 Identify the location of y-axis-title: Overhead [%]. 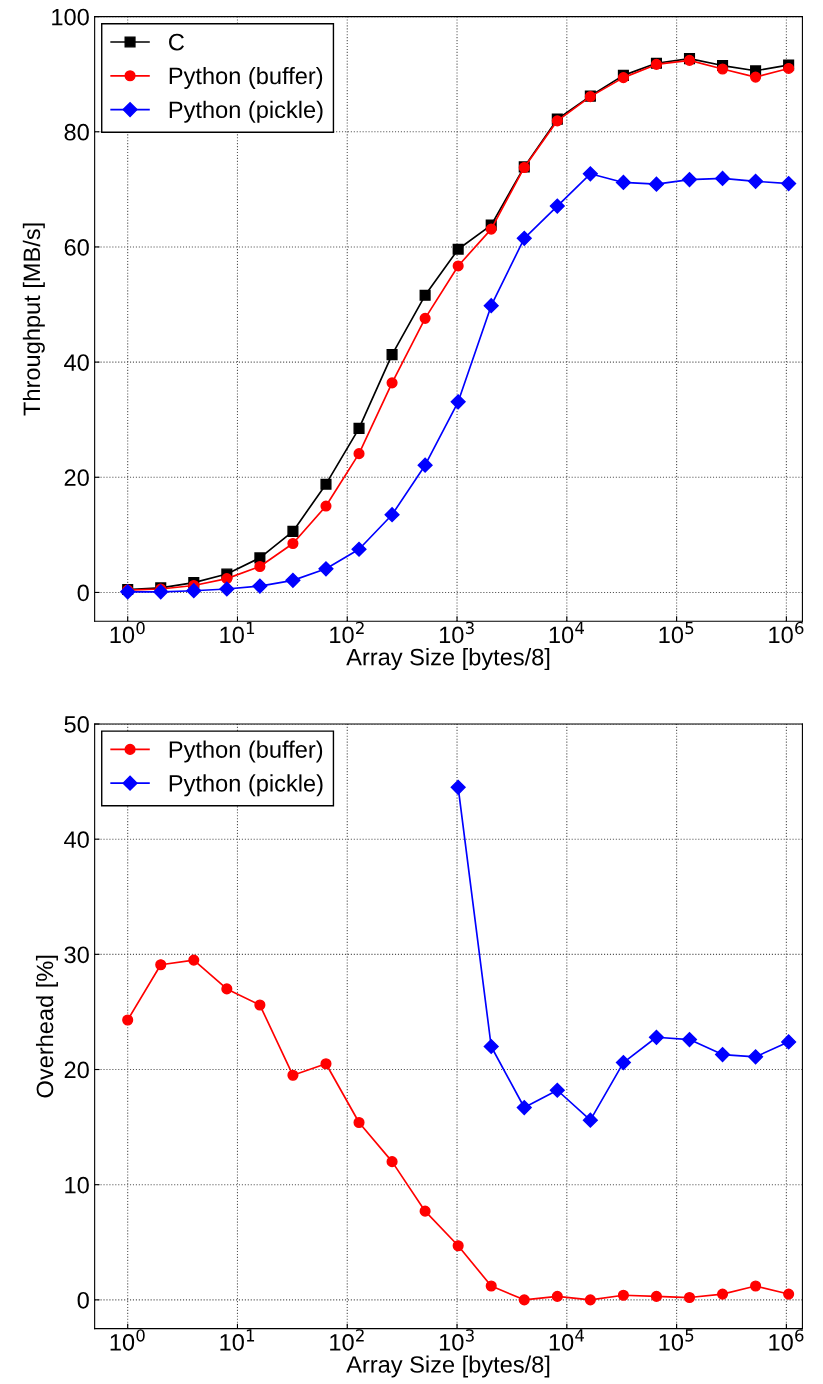
(46, 1026).